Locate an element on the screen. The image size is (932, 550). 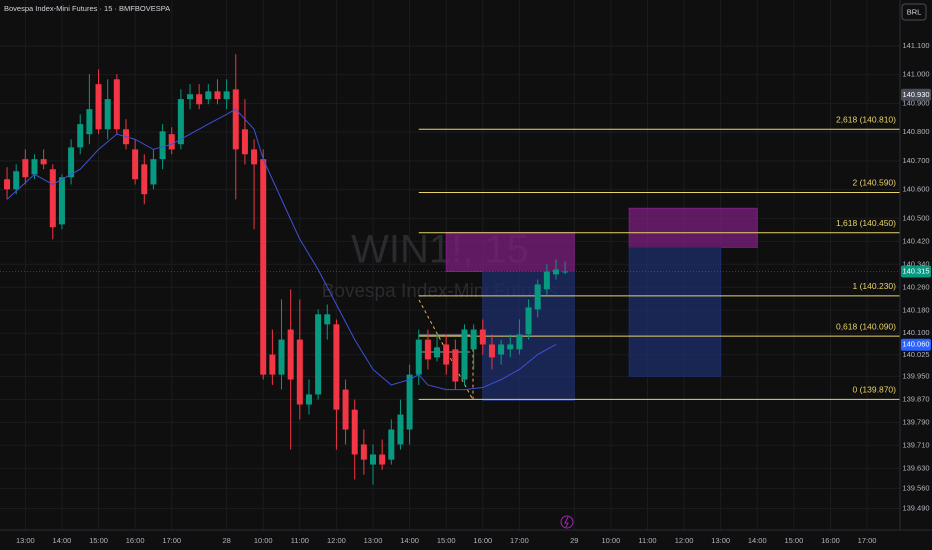
y-tick-label: 140.260 is located at coordinates (915, 286).